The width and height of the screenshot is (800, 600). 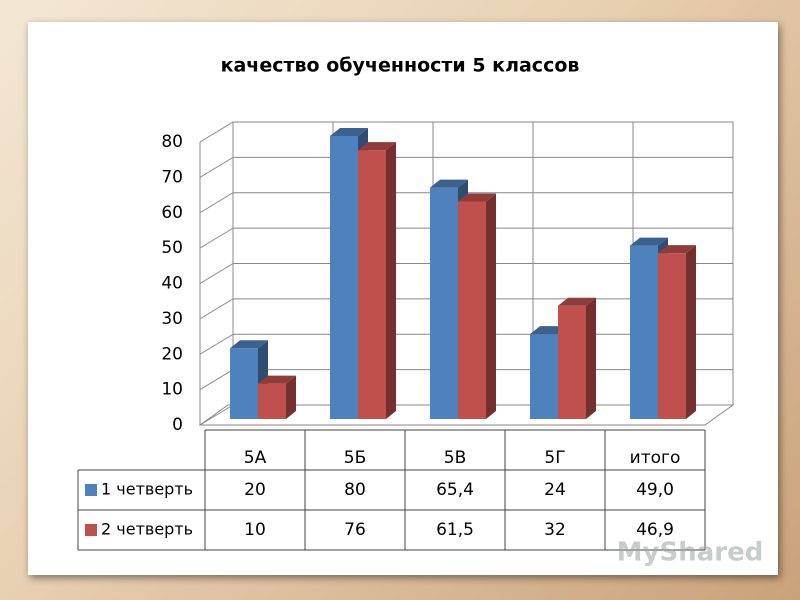 What do you see at coordinates (355, 530) in the screenshot?
I see `table-value: 76` at bounding box center [355, 530].